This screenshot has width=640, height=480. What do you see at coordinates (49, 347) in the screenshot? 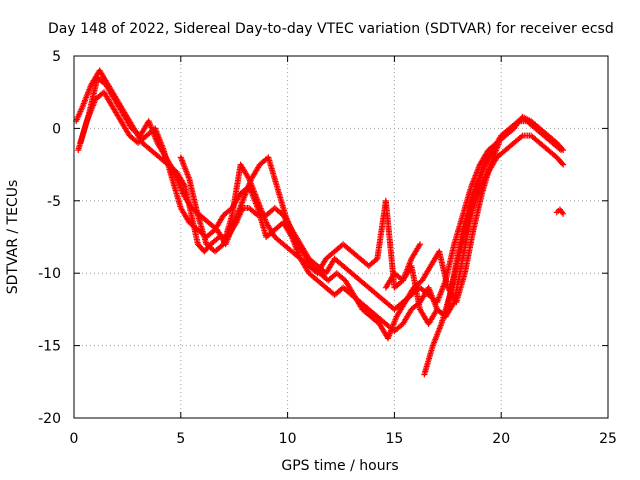
I see `y-tick-label: -15` at bounding box center [49, 347].